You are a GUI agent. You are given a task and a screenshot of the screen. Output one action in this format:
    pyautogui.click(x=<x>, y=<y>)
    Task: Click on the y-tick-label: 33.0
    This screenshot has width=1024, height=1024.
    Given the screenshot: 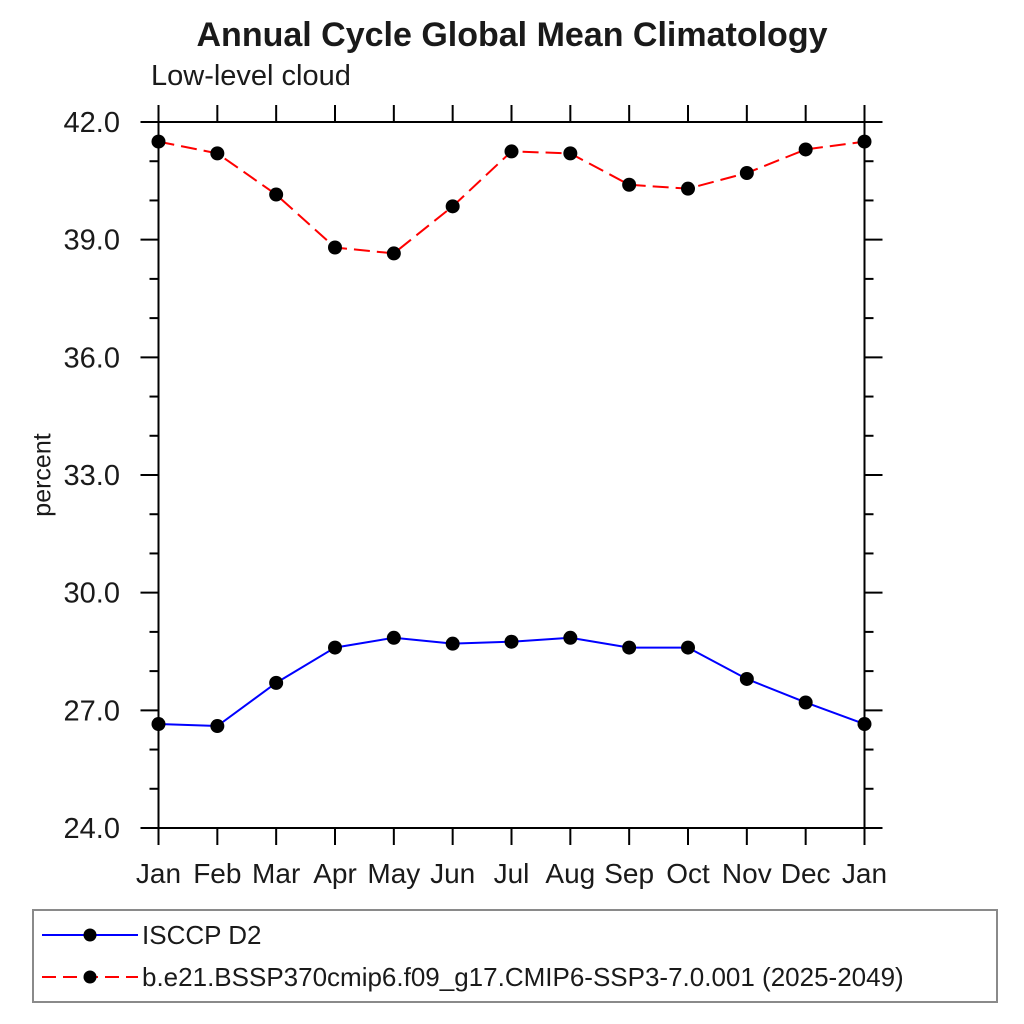 What is the action you would take?
    pyautogui.click(x=92, y=476)
    